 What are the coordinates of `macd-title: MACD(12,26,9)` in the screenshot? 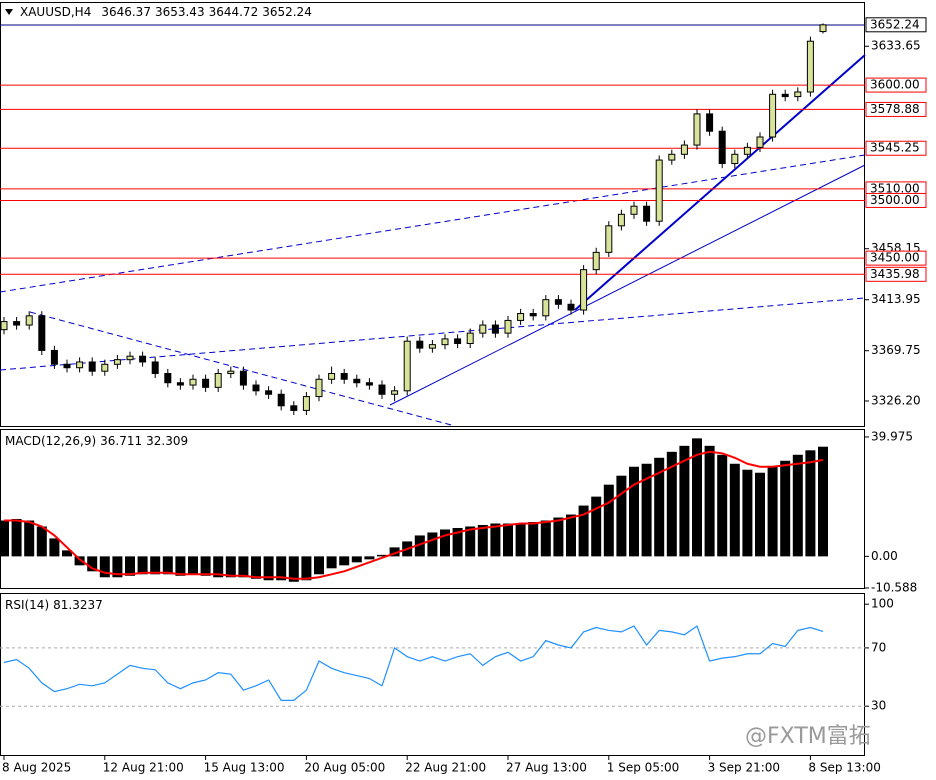 It's located at (50, 441).